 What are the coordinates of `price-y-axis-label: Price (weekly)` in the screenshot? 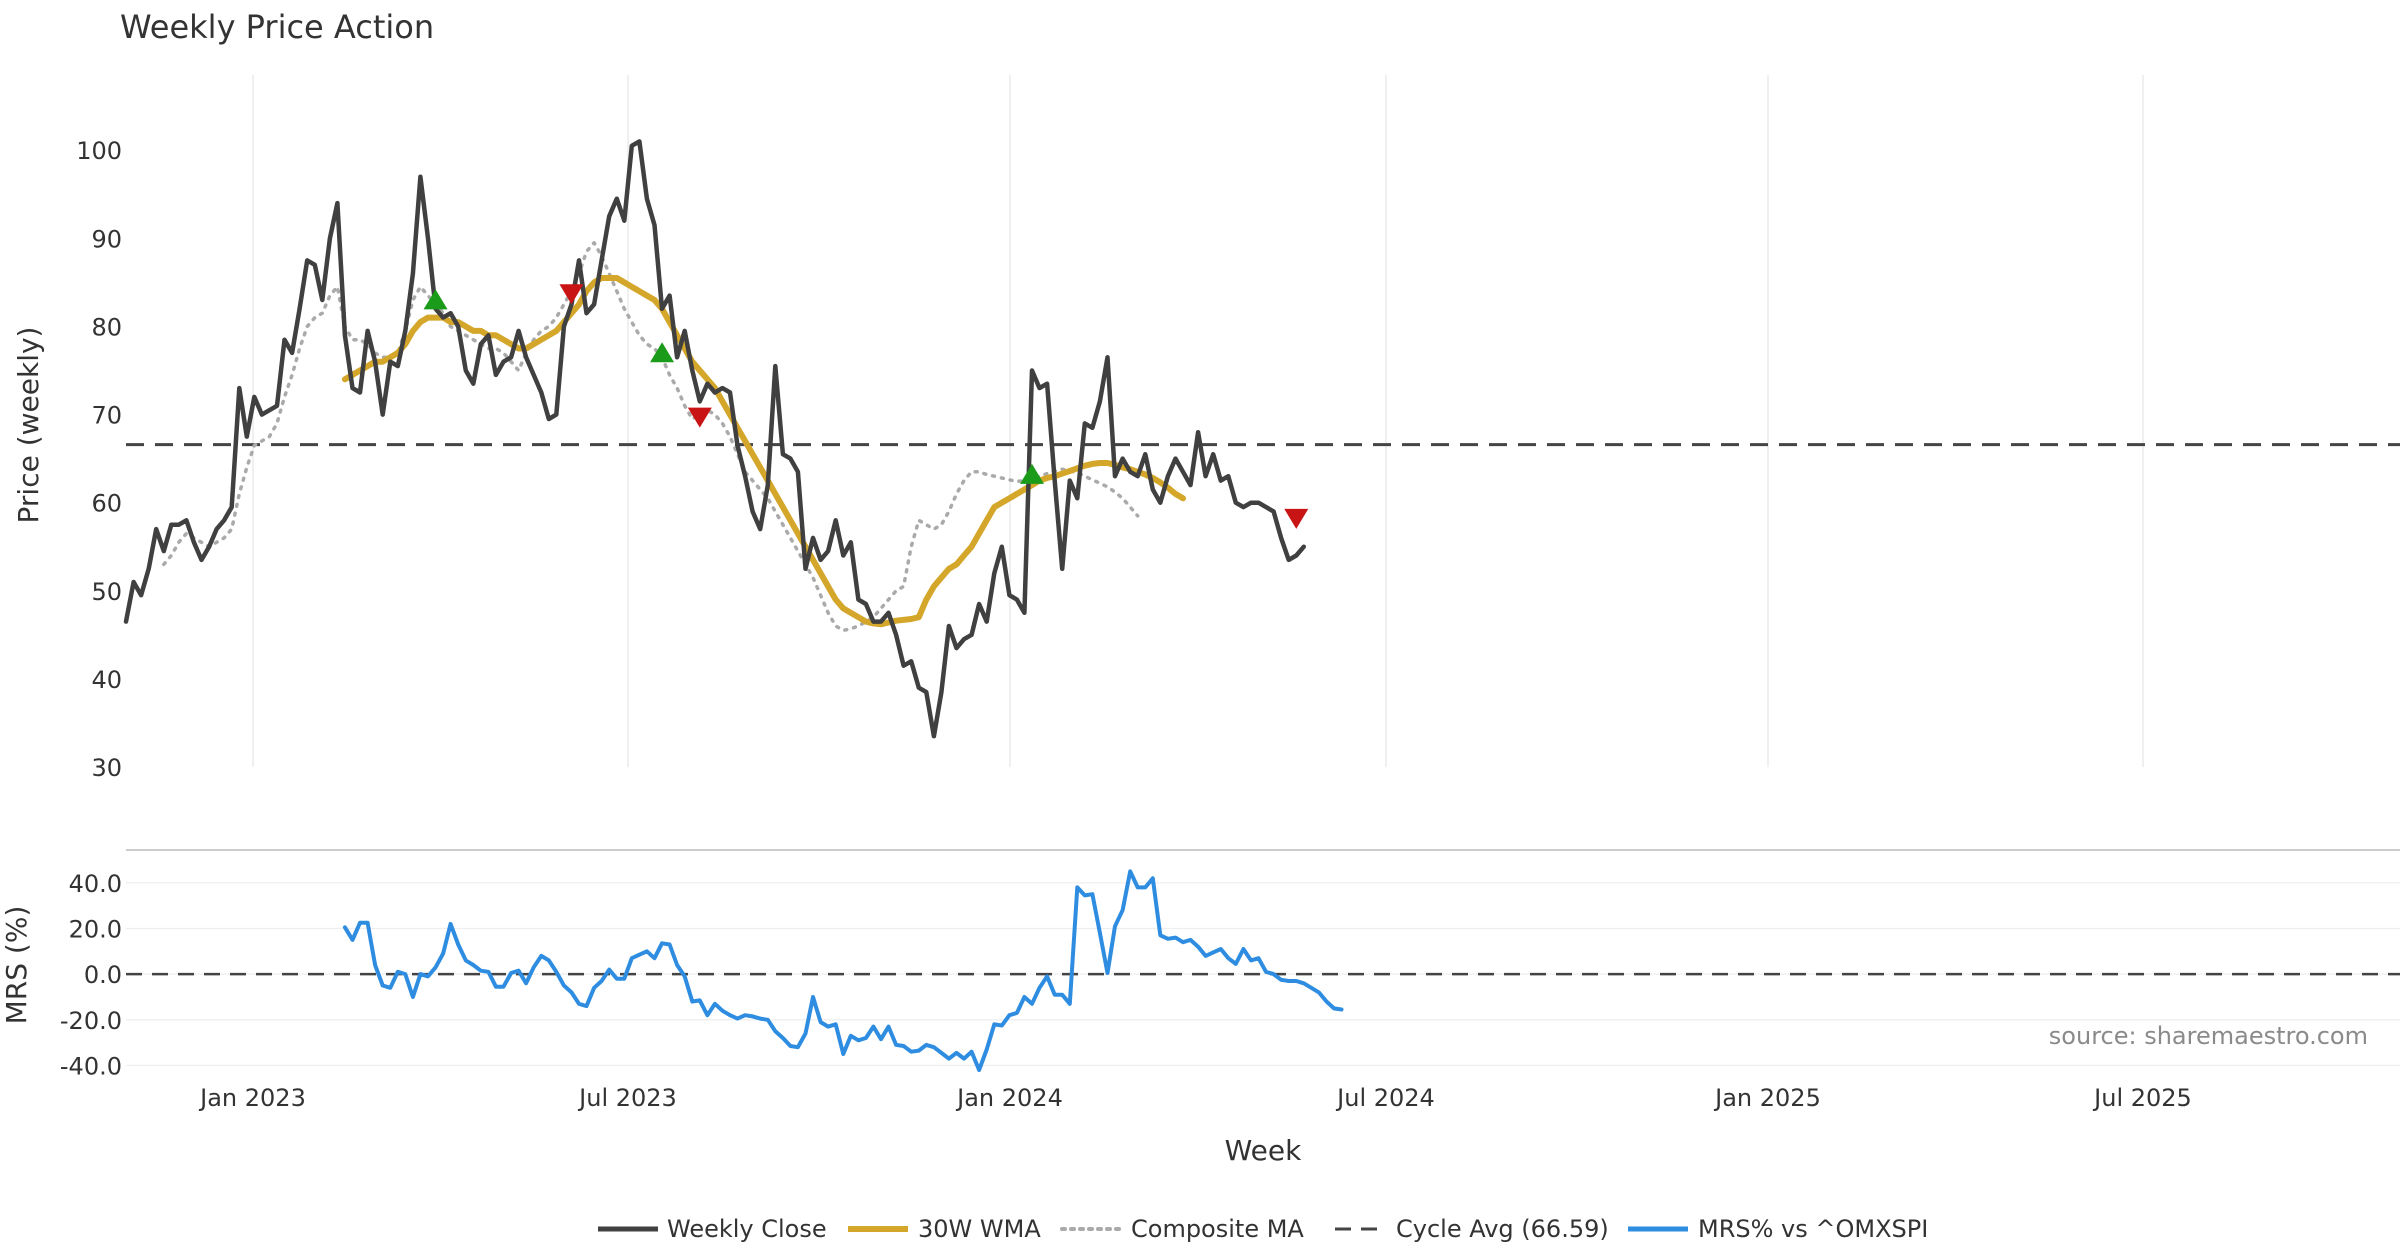 It's located at (28, 425).